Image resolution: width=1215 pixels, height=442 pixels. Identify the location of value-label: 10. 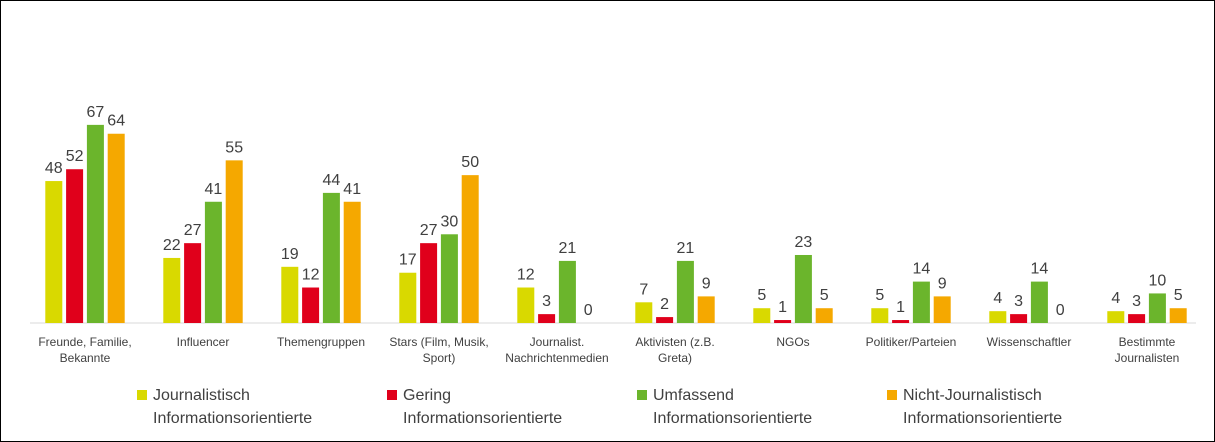
(1158, 280).